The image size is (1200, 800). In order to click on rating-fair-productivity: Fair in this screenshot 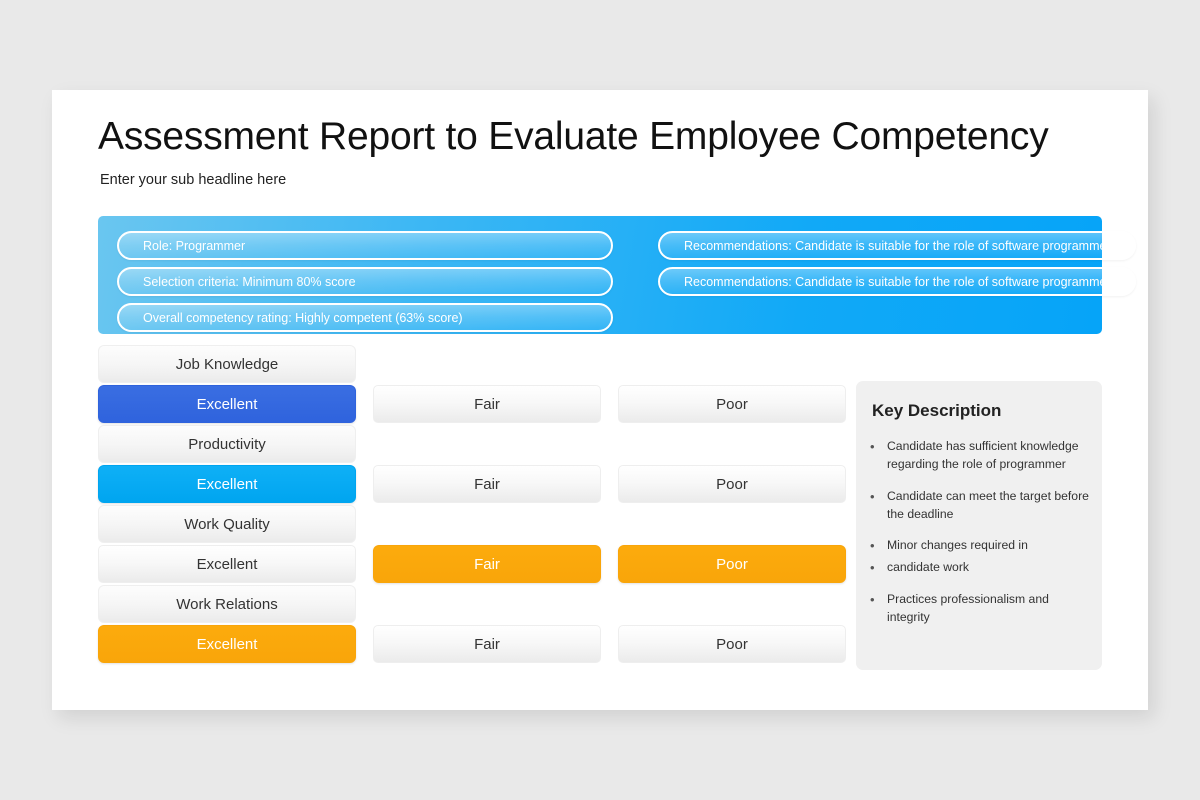, I will do `click(487, 484)`.